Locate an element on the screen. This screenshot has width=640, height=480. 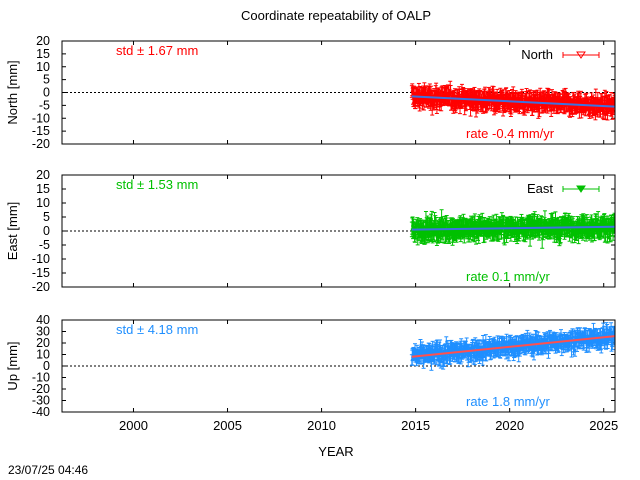
north-series is located at coordinates (512, 100).